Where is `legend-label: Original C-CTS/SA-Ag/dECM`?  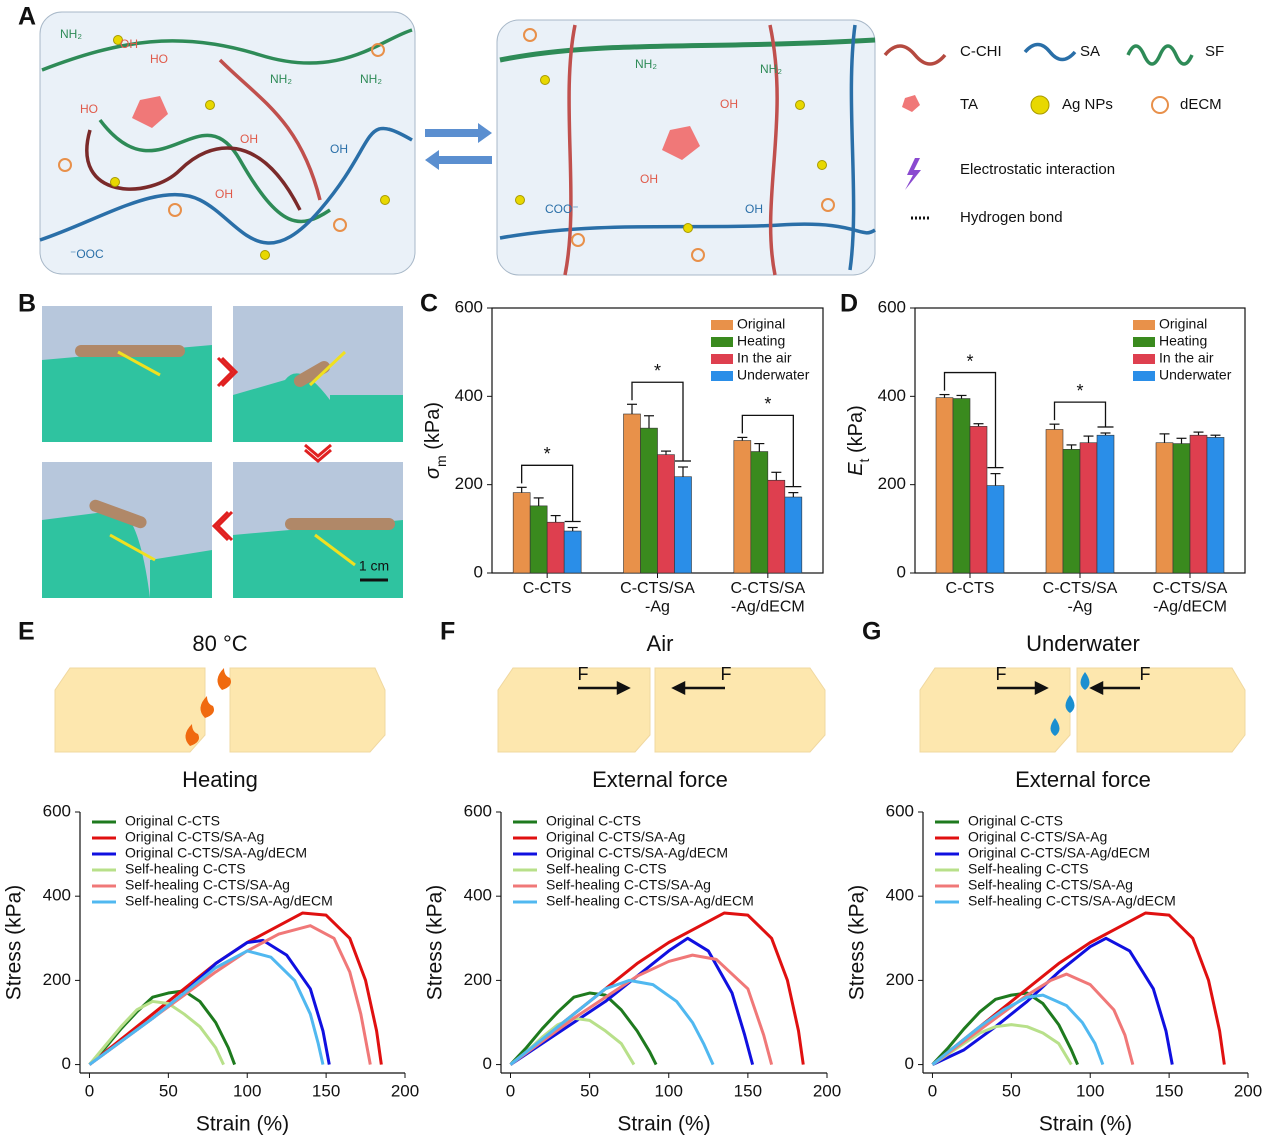 legend-label: Original C-CTS/SA-Ag/dECM is located at coordinates (637, 853).